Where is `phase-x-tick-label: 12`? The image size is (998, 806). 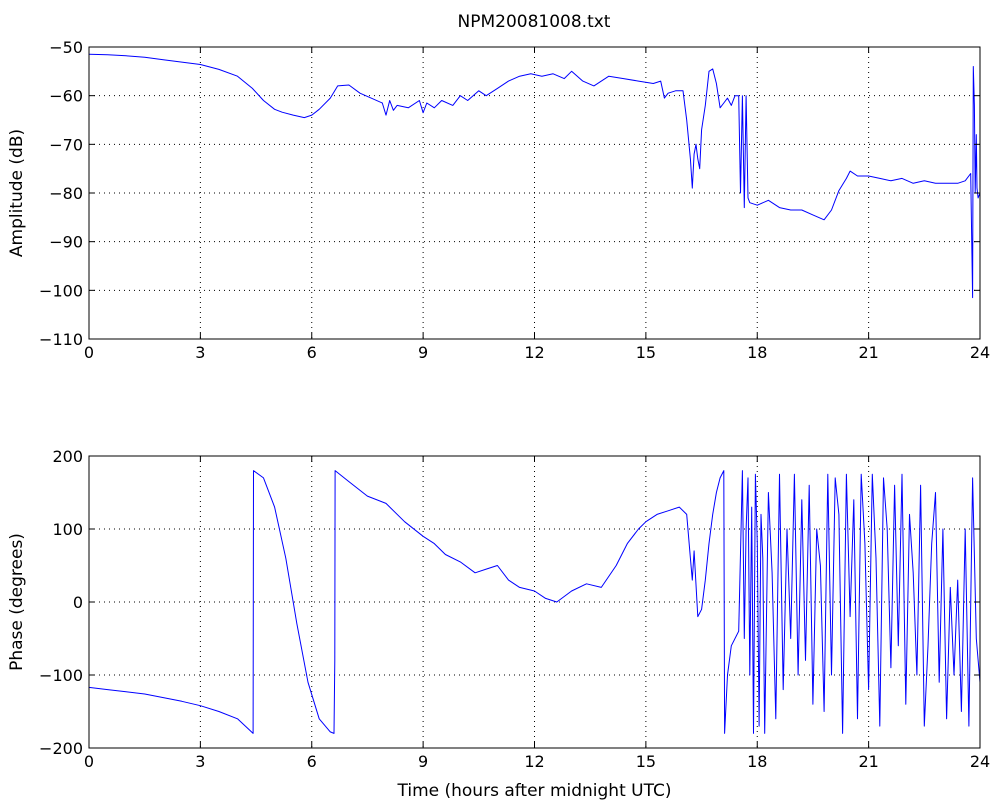
phase-x-tick-label: 12 is located at coordinates (534, 761).